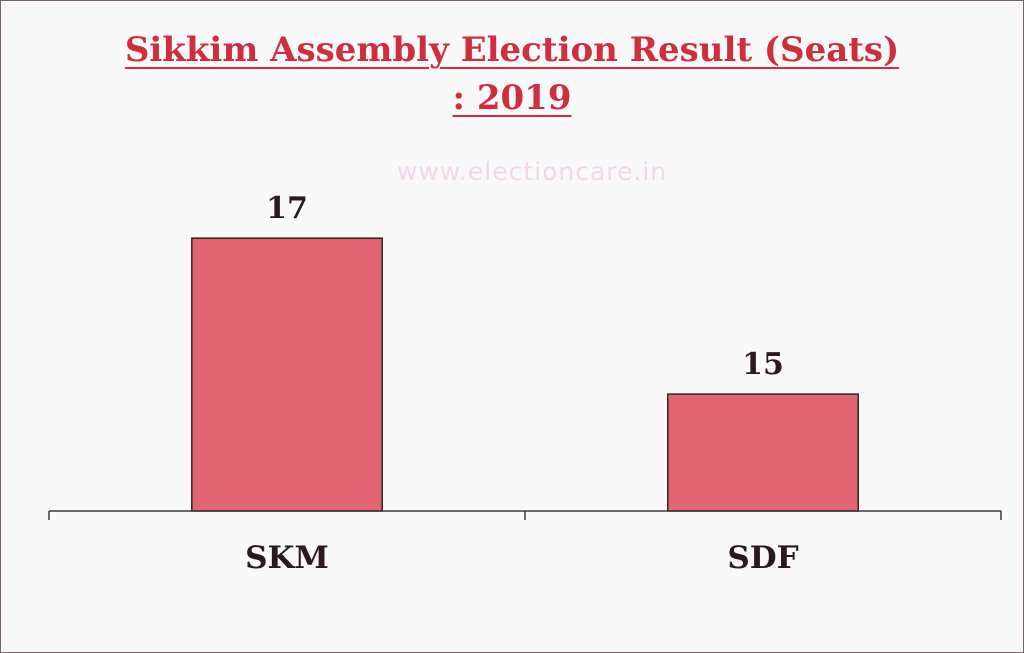  Describe the element at coordinates (763, 452) in the screenshot. I see `bar-sdf` at that location.